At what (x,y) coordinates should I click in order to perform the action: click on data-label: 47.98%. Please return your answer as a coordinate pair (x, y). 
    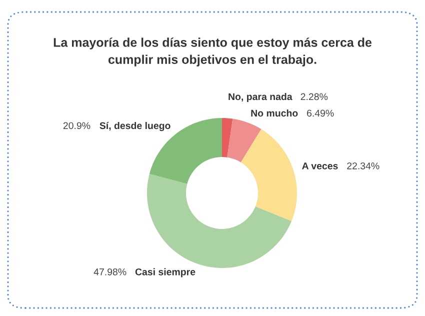
    Looking at the image, I should click on (110, 272).